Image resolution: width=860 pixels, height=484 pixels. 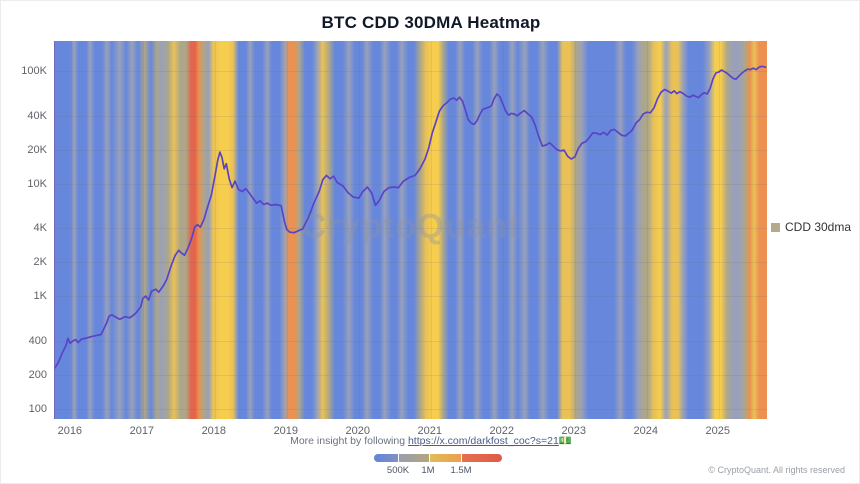 I want to click on legend-swatch, so click(x=775, y=227).